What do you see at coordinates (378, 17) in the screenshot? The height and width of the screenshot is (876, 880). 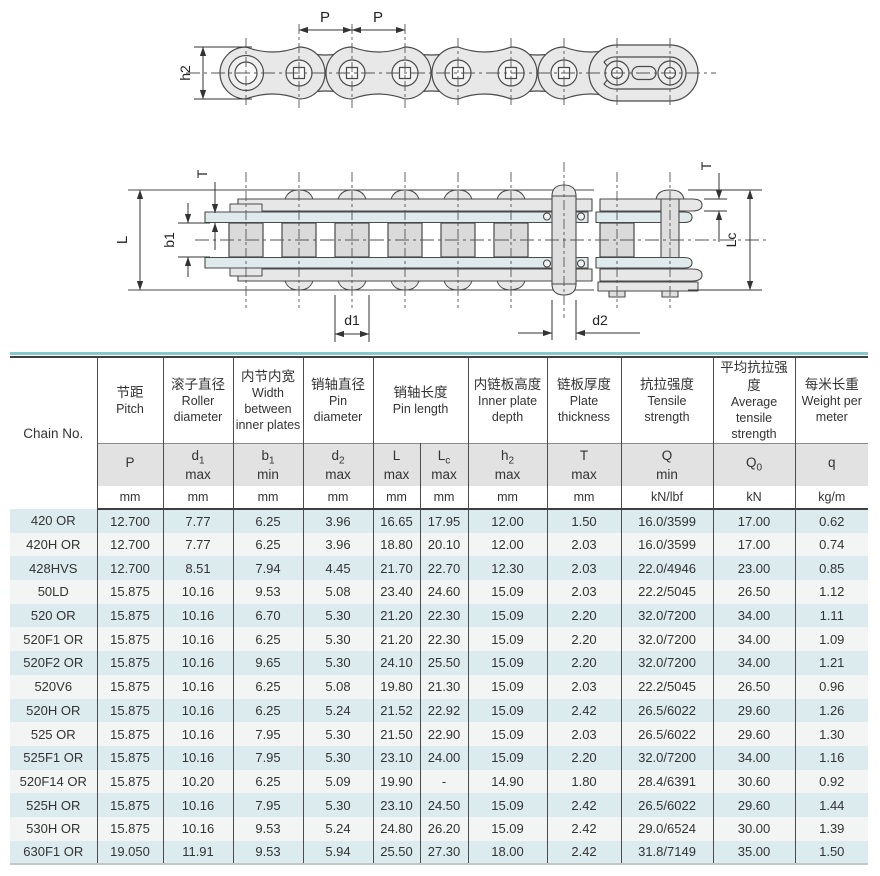 I see `pitch-label-2: P` at bounding box center [378, 17].